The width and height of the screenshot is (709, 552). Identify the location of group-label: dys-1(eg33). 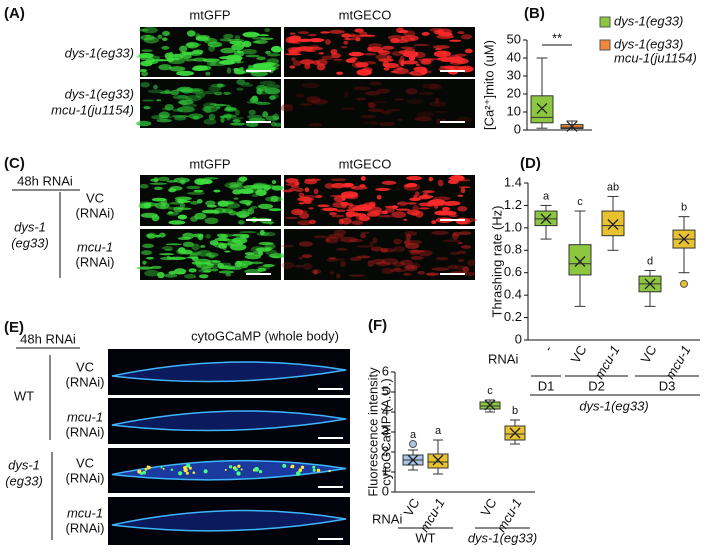
(502, 537).